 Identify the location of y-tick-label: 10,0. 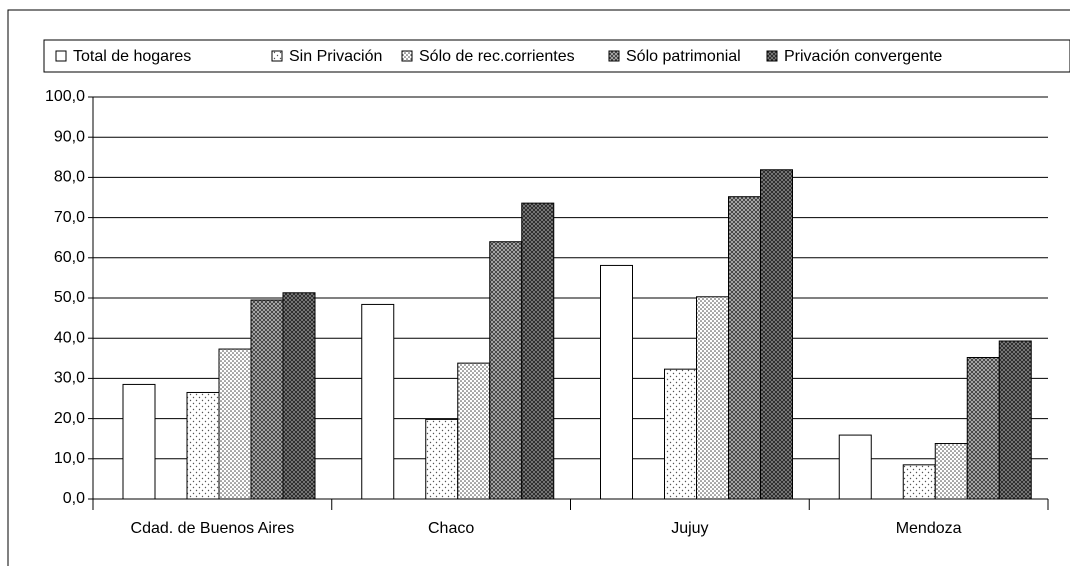
(69, 458).